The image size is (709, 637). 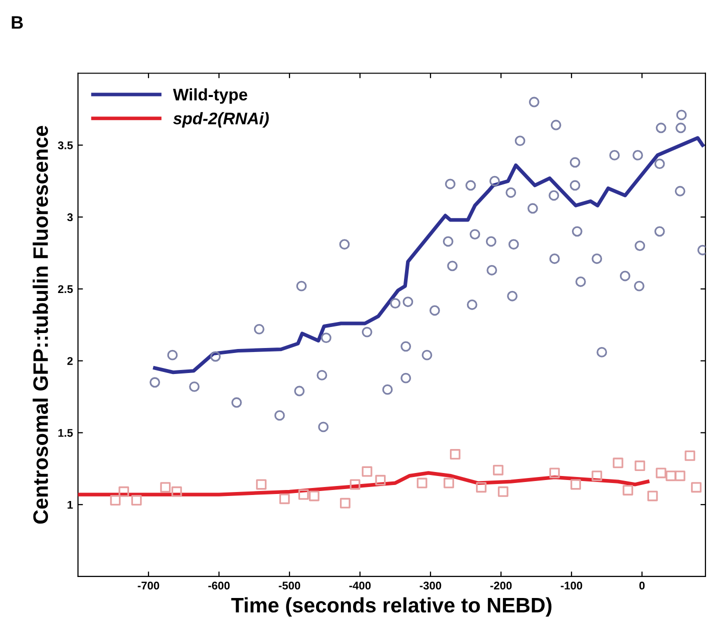 I want to click on legend-label: spd-2(RNAi), so click(x=221, y=120).